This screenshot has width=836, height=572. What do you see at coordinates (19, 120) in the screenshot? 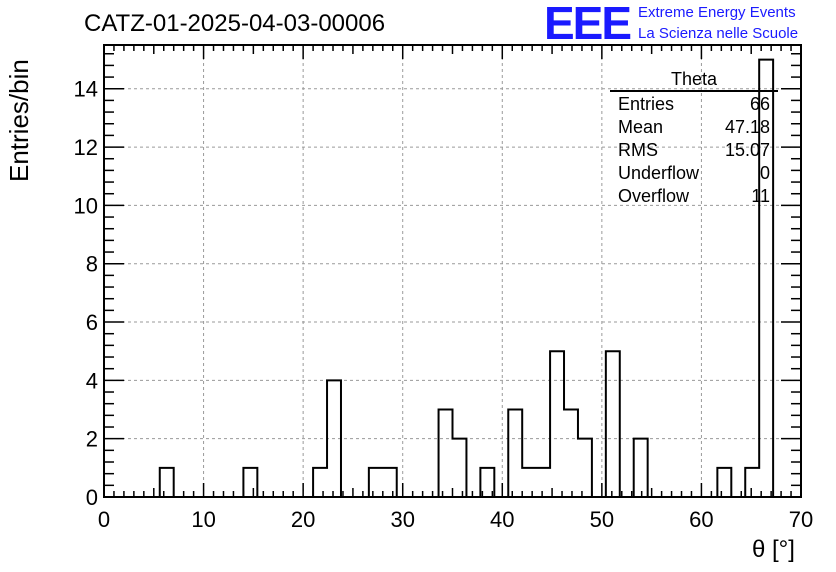
I see `y-axis-label: Entries/bin` at bounding box center [19, 120].